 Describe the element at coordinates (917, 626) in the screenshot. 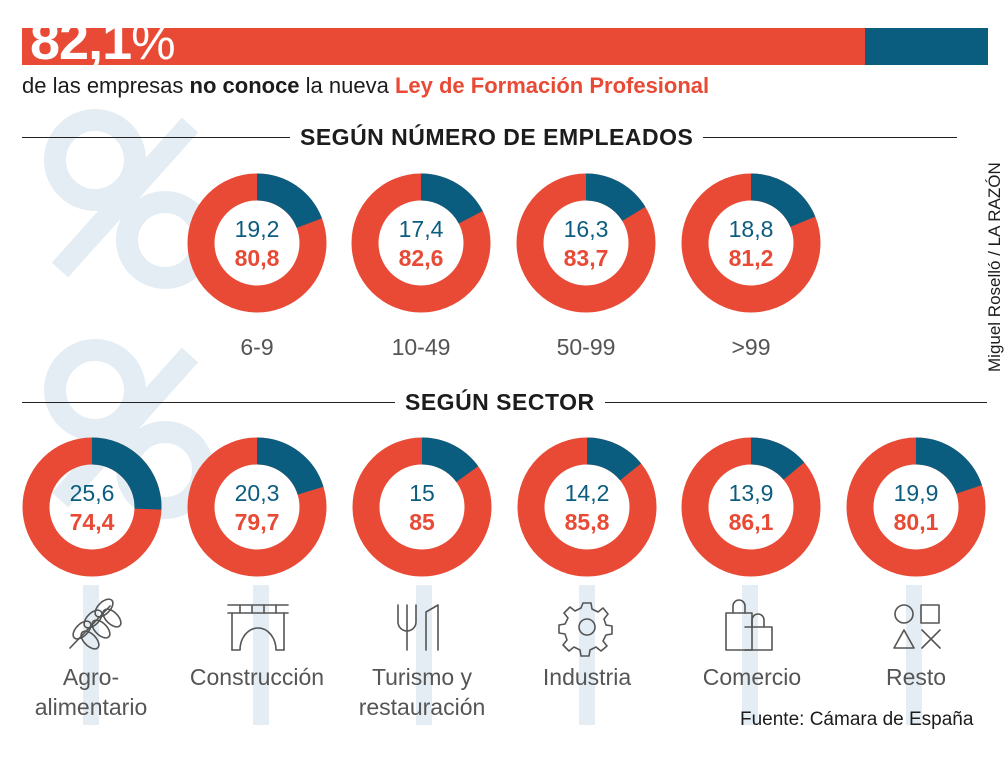

I see `shapes-icon` at that location.